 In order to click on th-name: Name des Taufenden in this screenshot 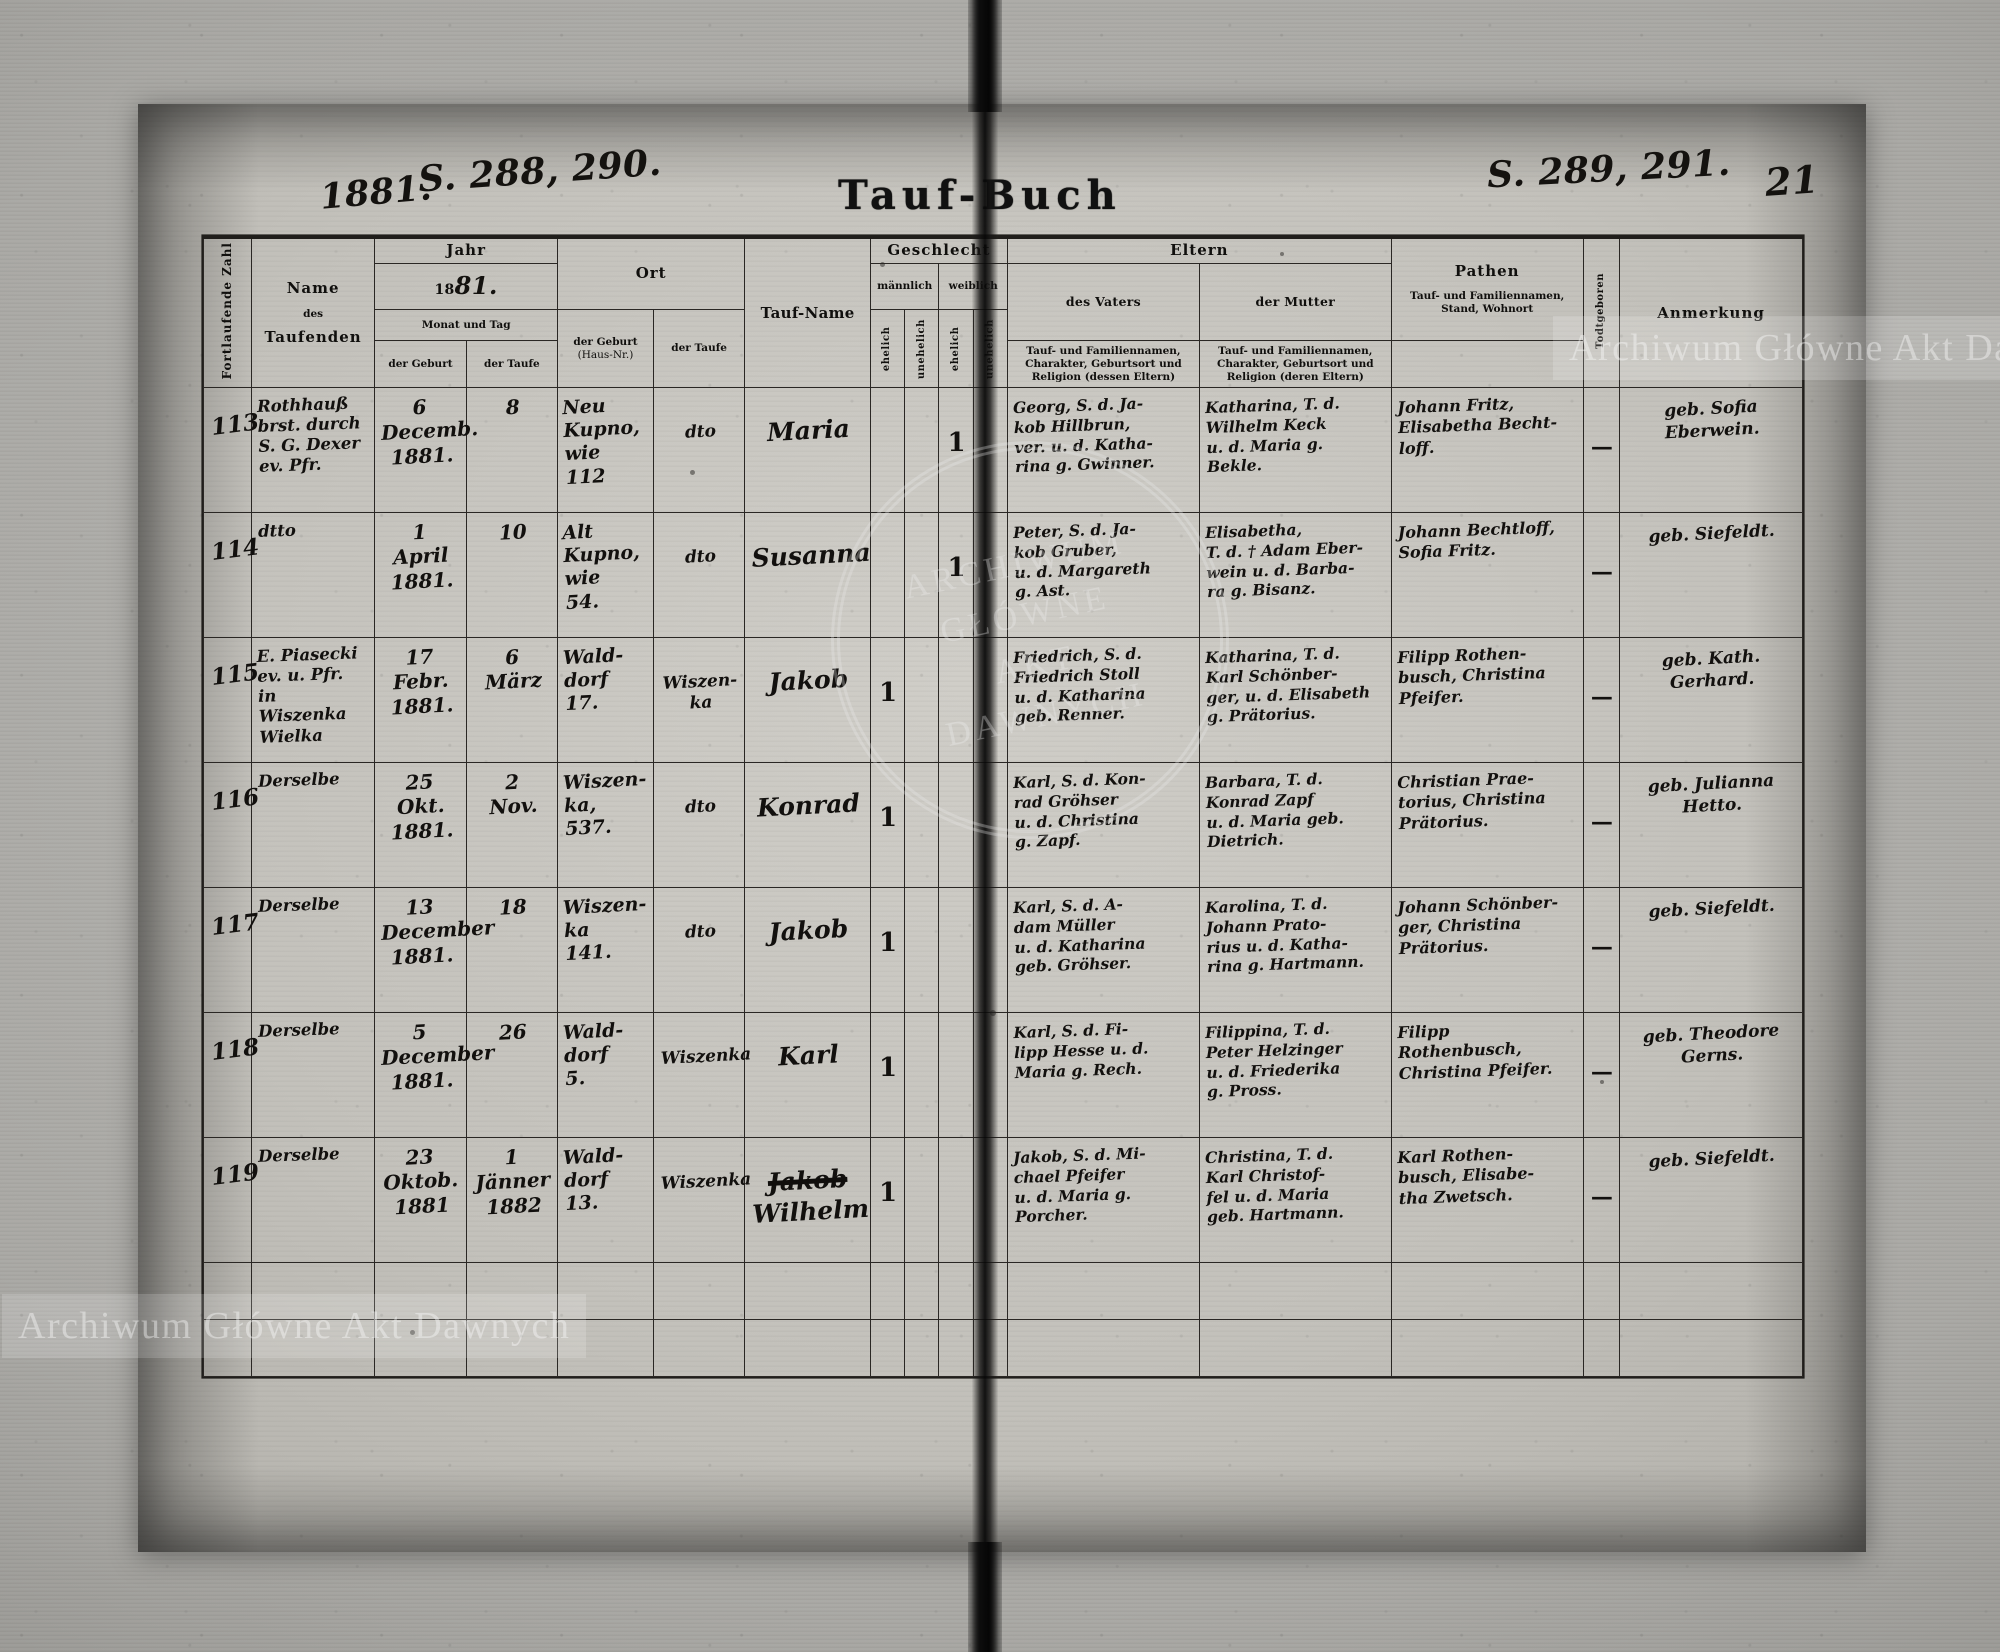, I will do `click(313, 312)`.